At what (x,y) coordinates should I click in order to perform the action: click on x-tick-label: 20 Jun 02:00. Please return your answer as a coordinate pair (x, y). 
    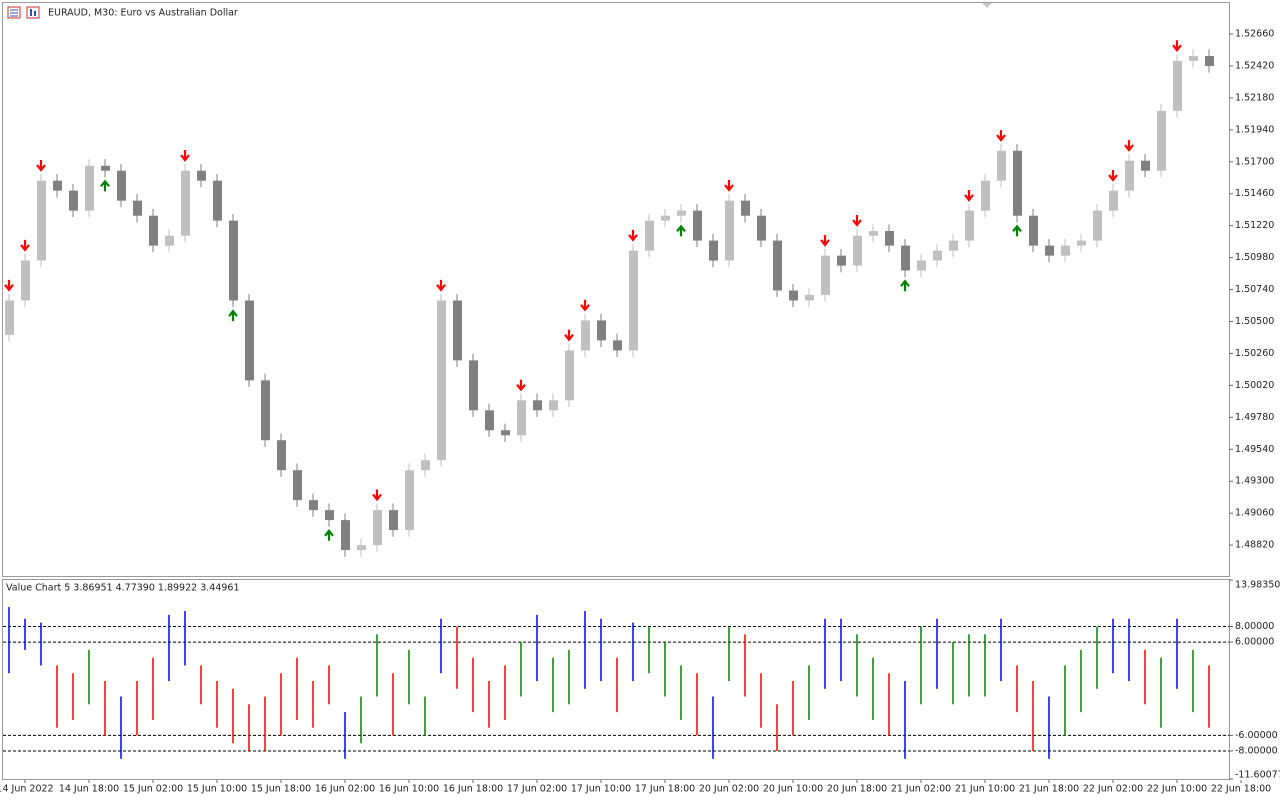
    Looking at the image, I should click on (729, 789).